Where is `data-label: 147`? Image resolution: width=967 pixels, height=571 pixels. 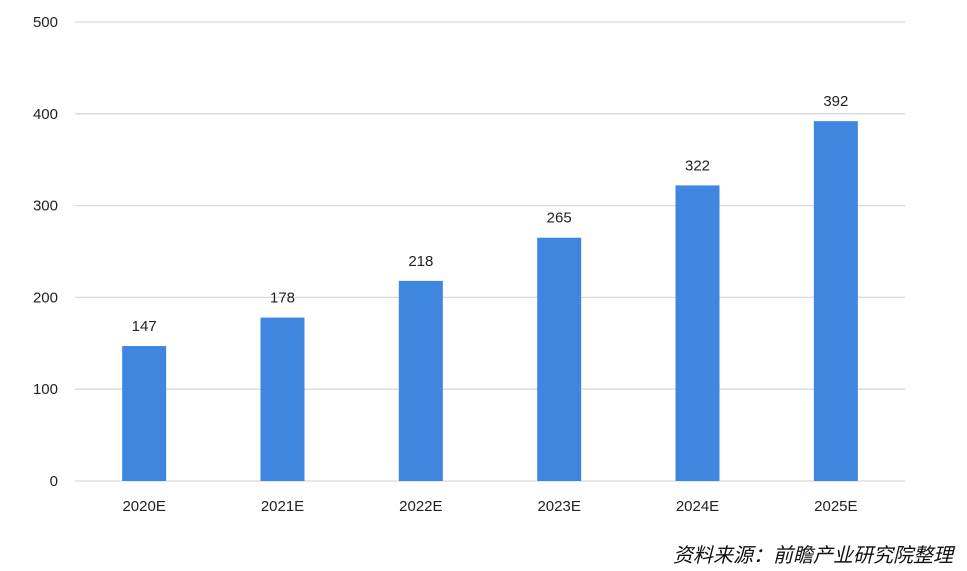
data-label: 147 is located at coordinates (144, 326).